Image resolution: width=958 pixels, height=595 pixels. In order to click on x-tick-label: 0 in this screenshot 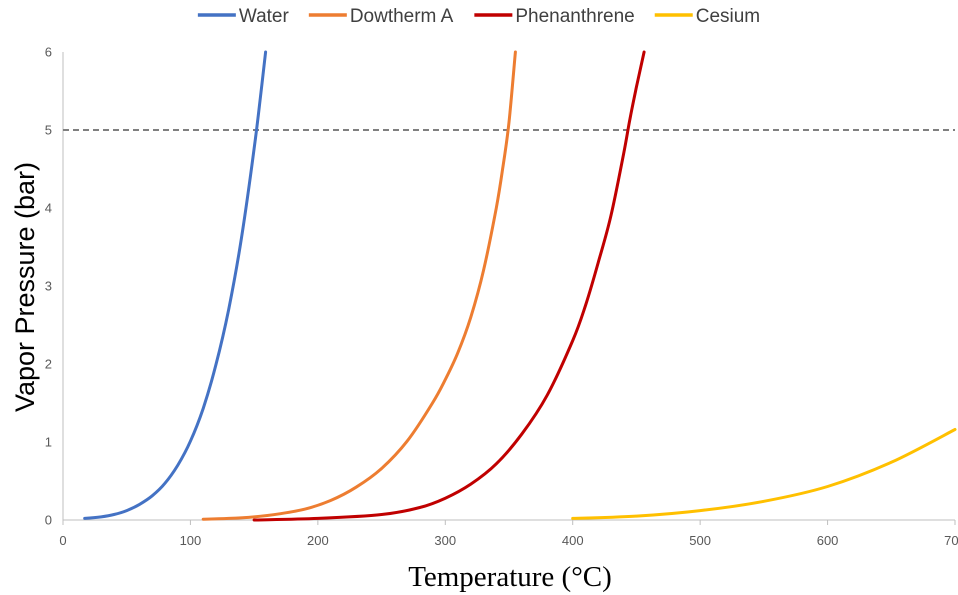, I will do `click(62, 540)`.